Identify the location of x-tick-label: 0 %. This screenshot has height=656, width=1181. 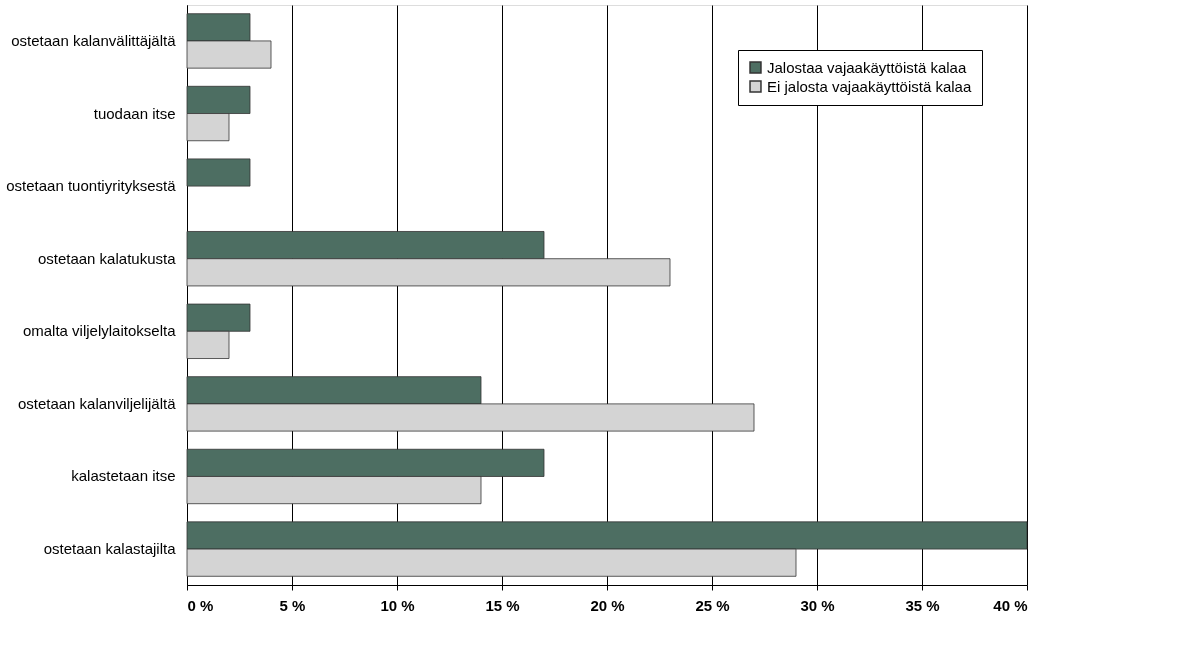
(200, 605).